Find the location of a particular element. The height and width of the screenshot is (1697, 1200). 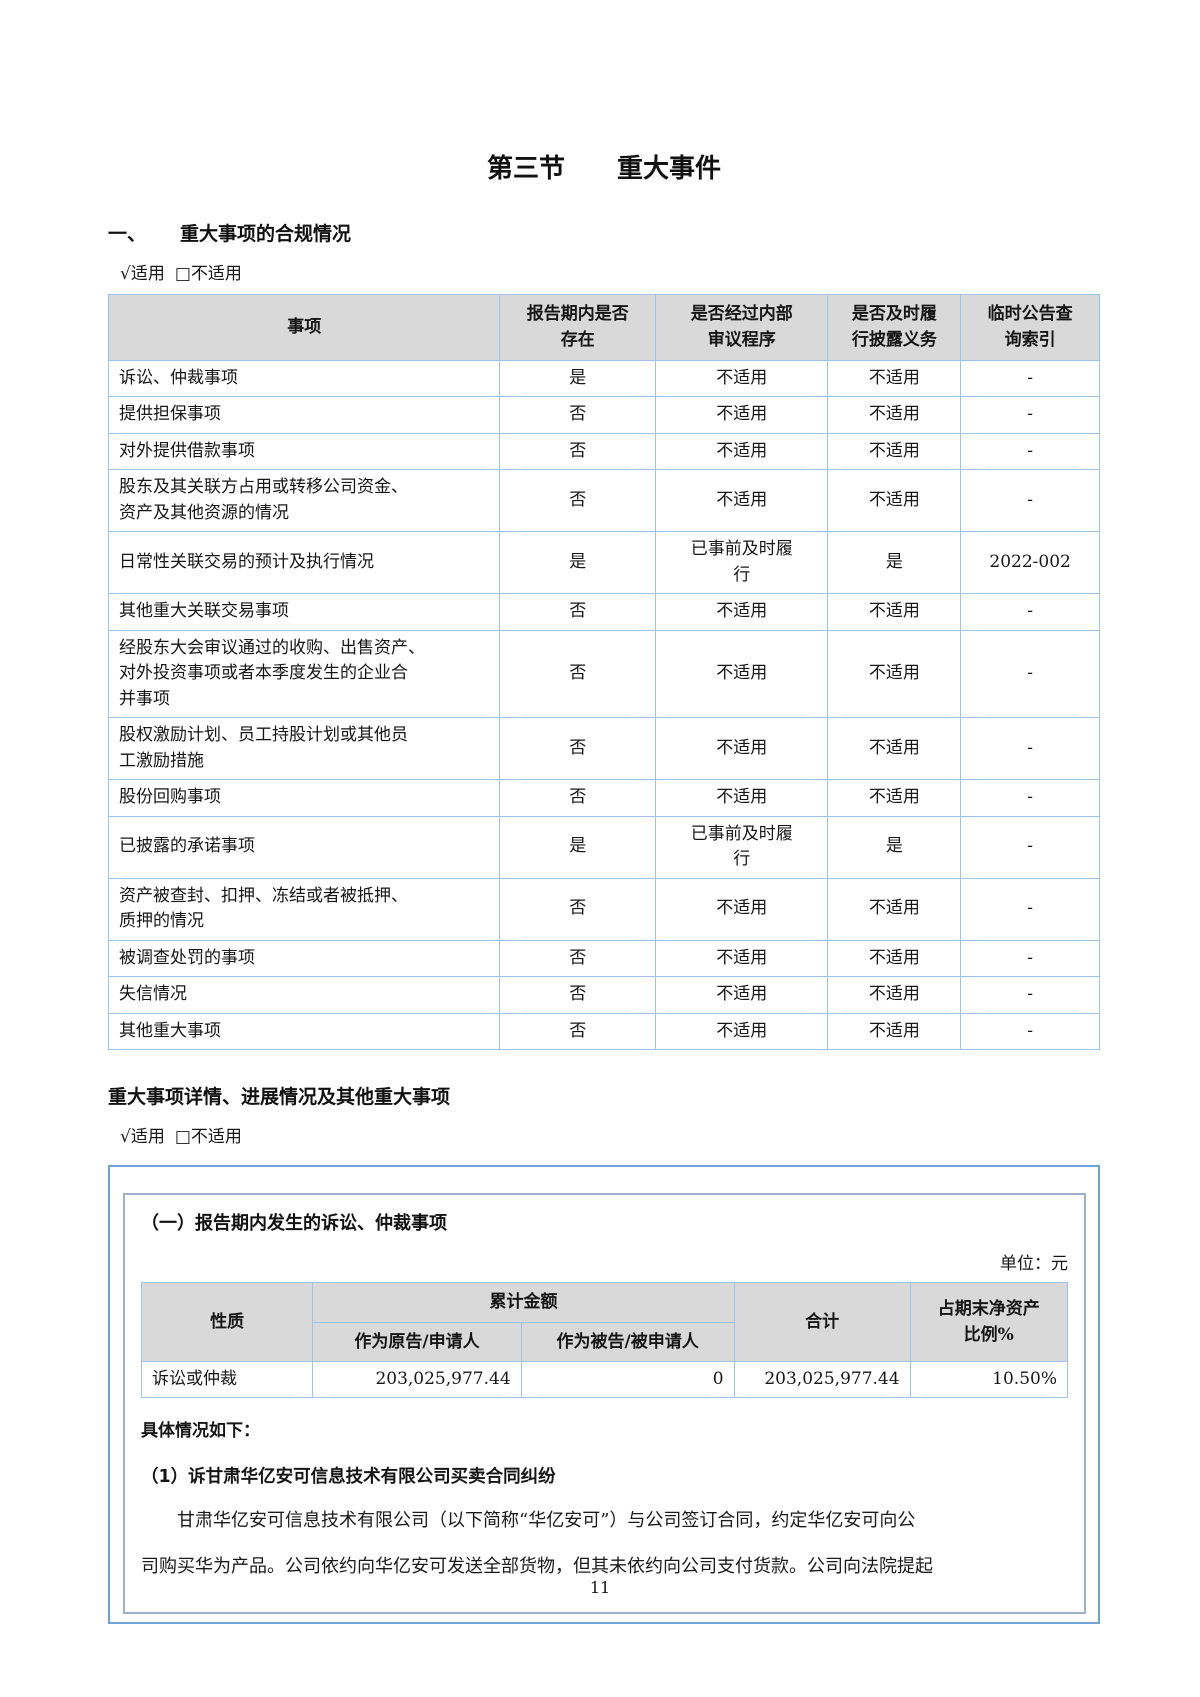

table-row: 其他重大关联交易事项 否 不适用 不适用 - is located at coordinates (603, 612).